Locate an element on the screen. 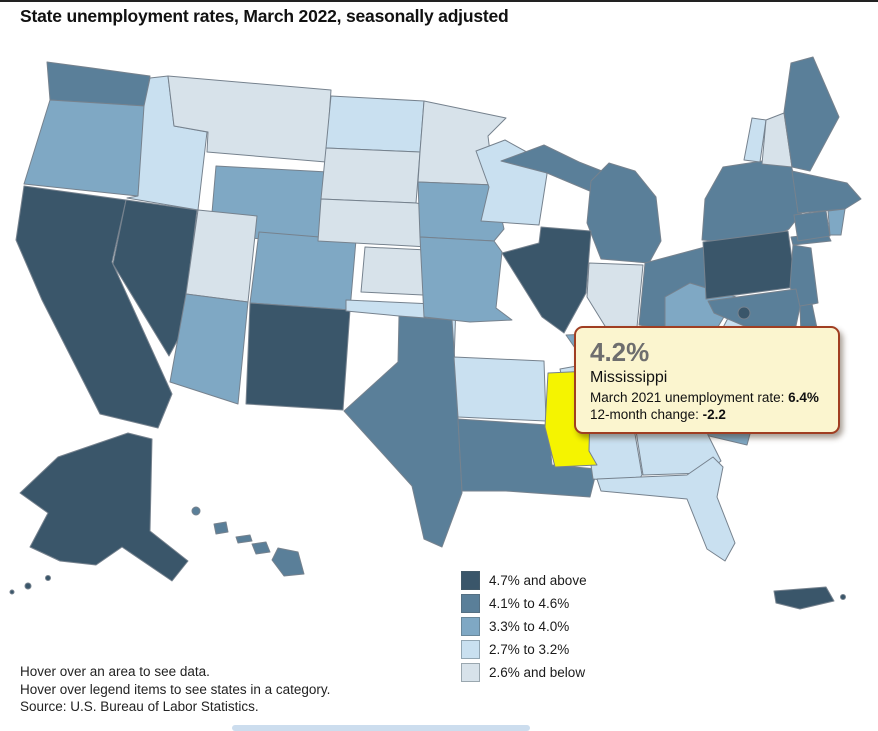 This screenshot has width=878, height=731. state-HI-oahu is located at coordinates (221, 528).